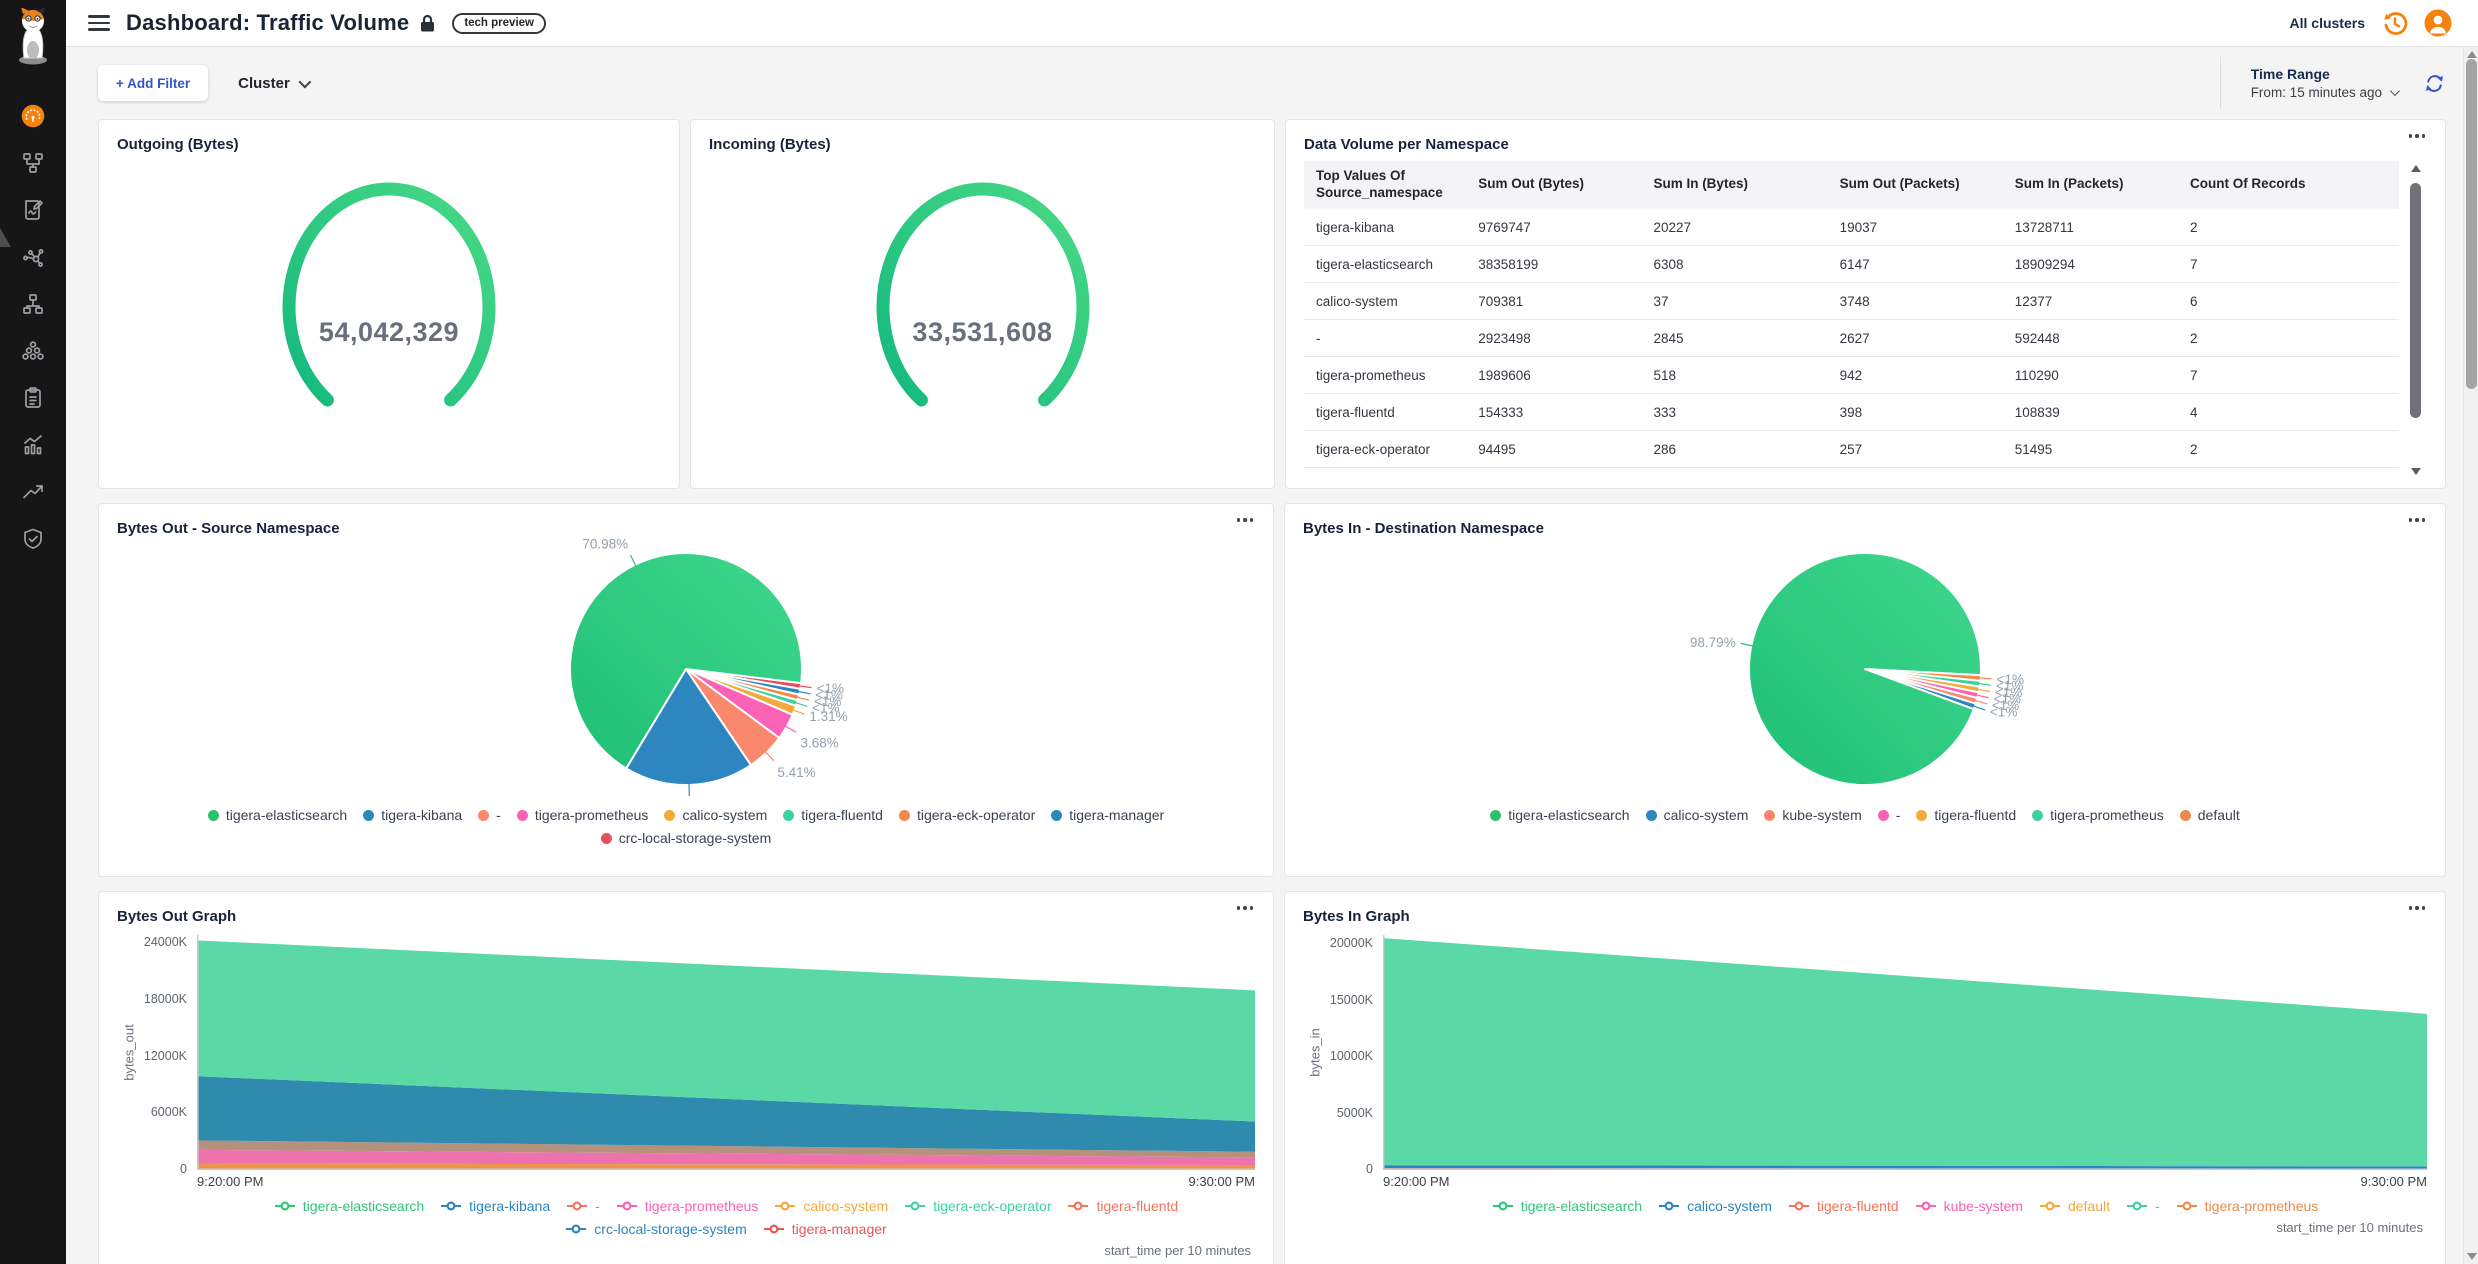  Describe the element at coordinates (499, 23) in the screenshot. I see `tech-preview-badge: tech preview` at that location.